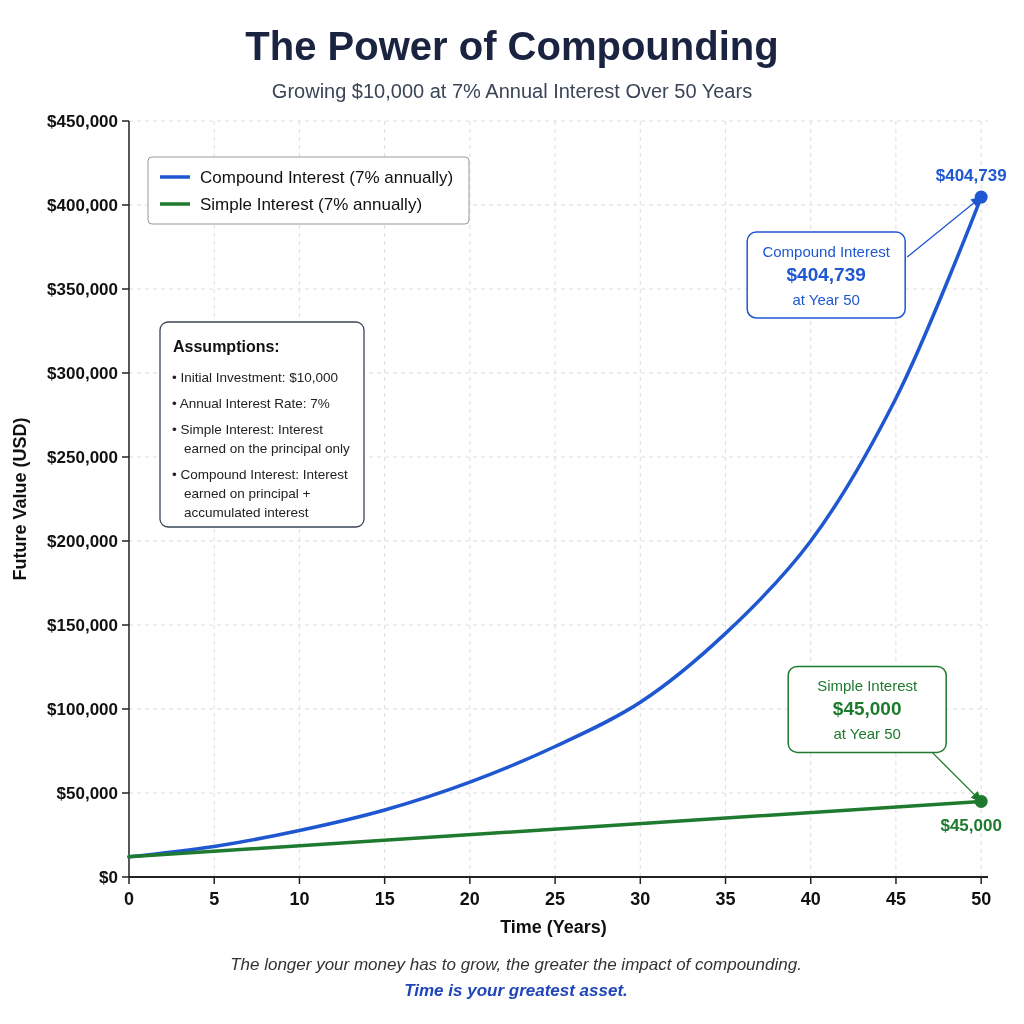 The height and width of the screenshot is (1024, 1024). I want to click on y-tick-label: $350,000, so click(82, 289).